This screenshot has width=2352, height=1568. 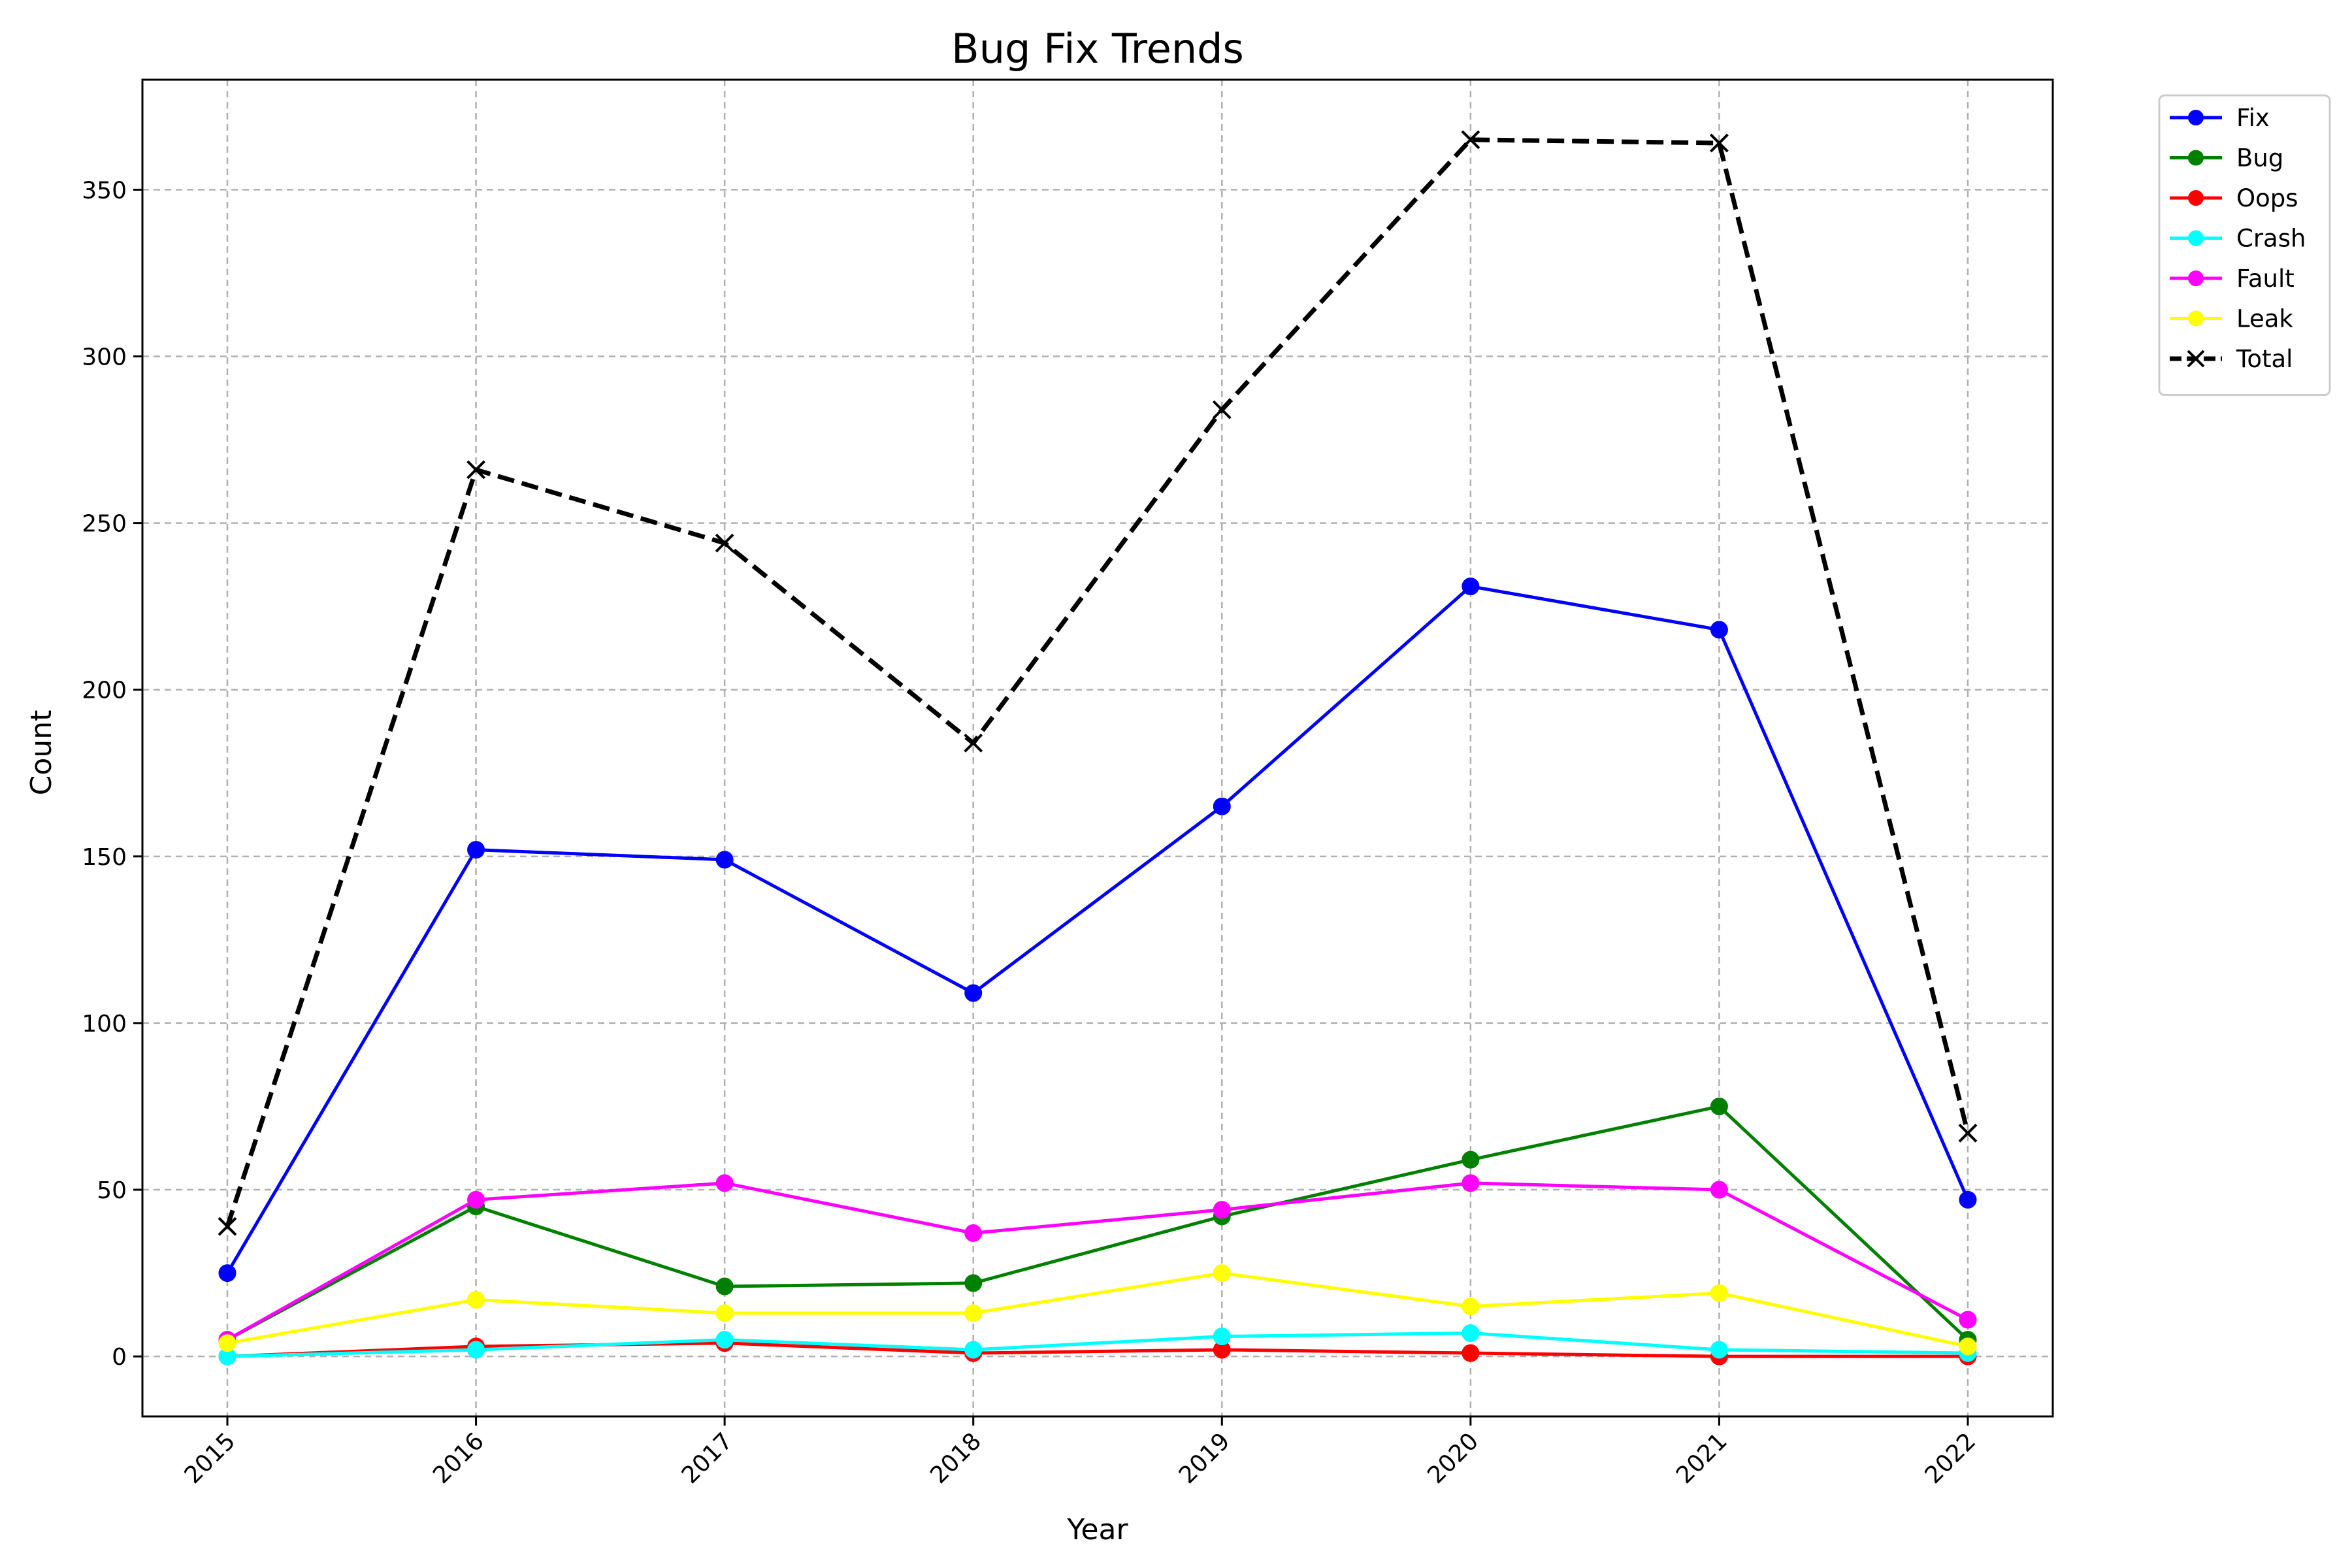 I want to click on y-tick-label: 300, so click(x=104, y=357).